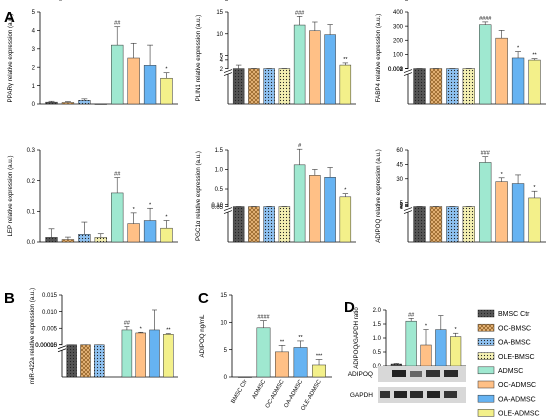 The height and width of the screenshot is (420, 550). Describe the element at coordinates (203, 298) in the screenshot. I see `panel-letter-c: C` at that location.